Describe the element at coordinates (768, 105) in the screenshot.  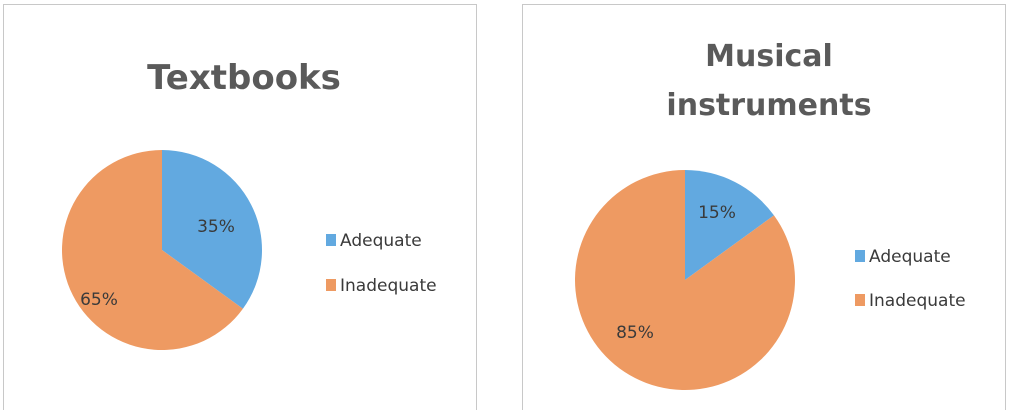
I see `chart-title-line-2: instruments` at that location.